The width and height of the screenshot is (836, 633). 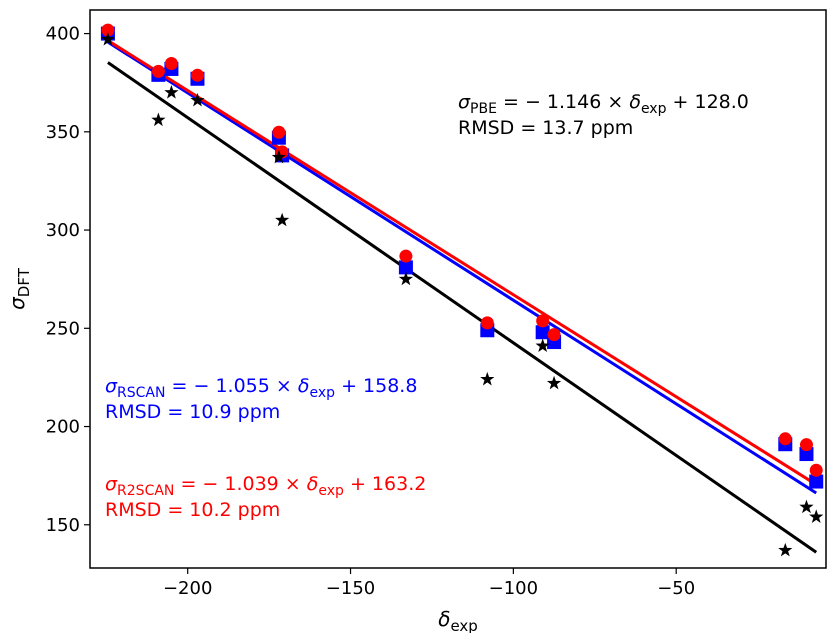 What do you see at coordinates (676, 588) in the screenshot?
I see `x-tick-label: −50` at bounding box center [676, 588].